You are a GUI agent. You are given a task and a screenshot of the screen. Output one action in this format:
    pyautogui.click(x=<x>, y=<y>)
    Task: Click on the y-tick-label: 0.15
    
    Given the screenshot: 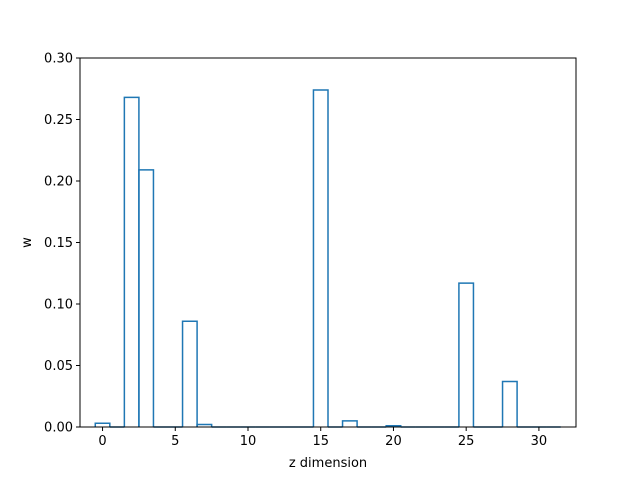 What is the action you would take?
    pyautogui.click(x=58, y=243)
    